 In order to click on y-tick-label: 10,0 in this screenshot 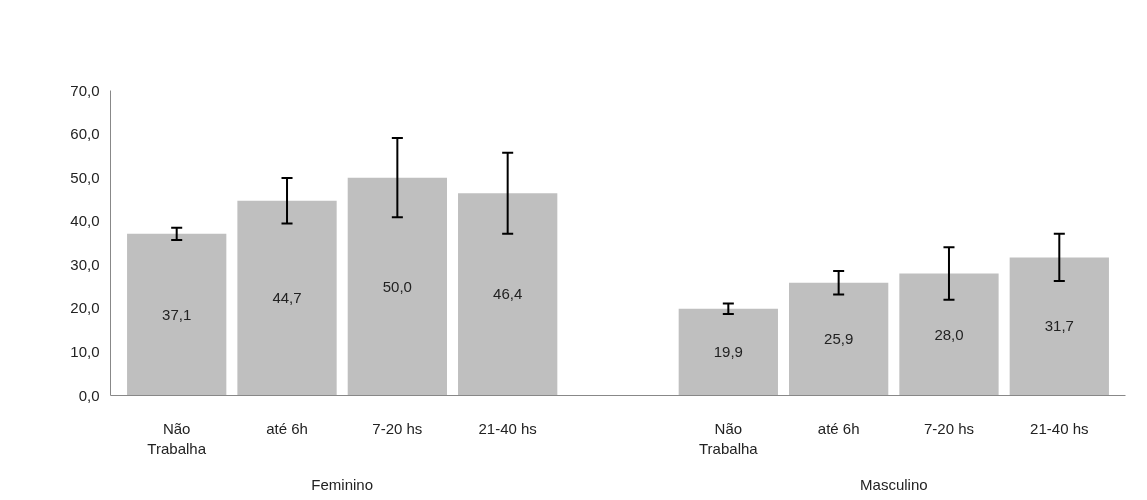, I will do `click(85, 351)`.